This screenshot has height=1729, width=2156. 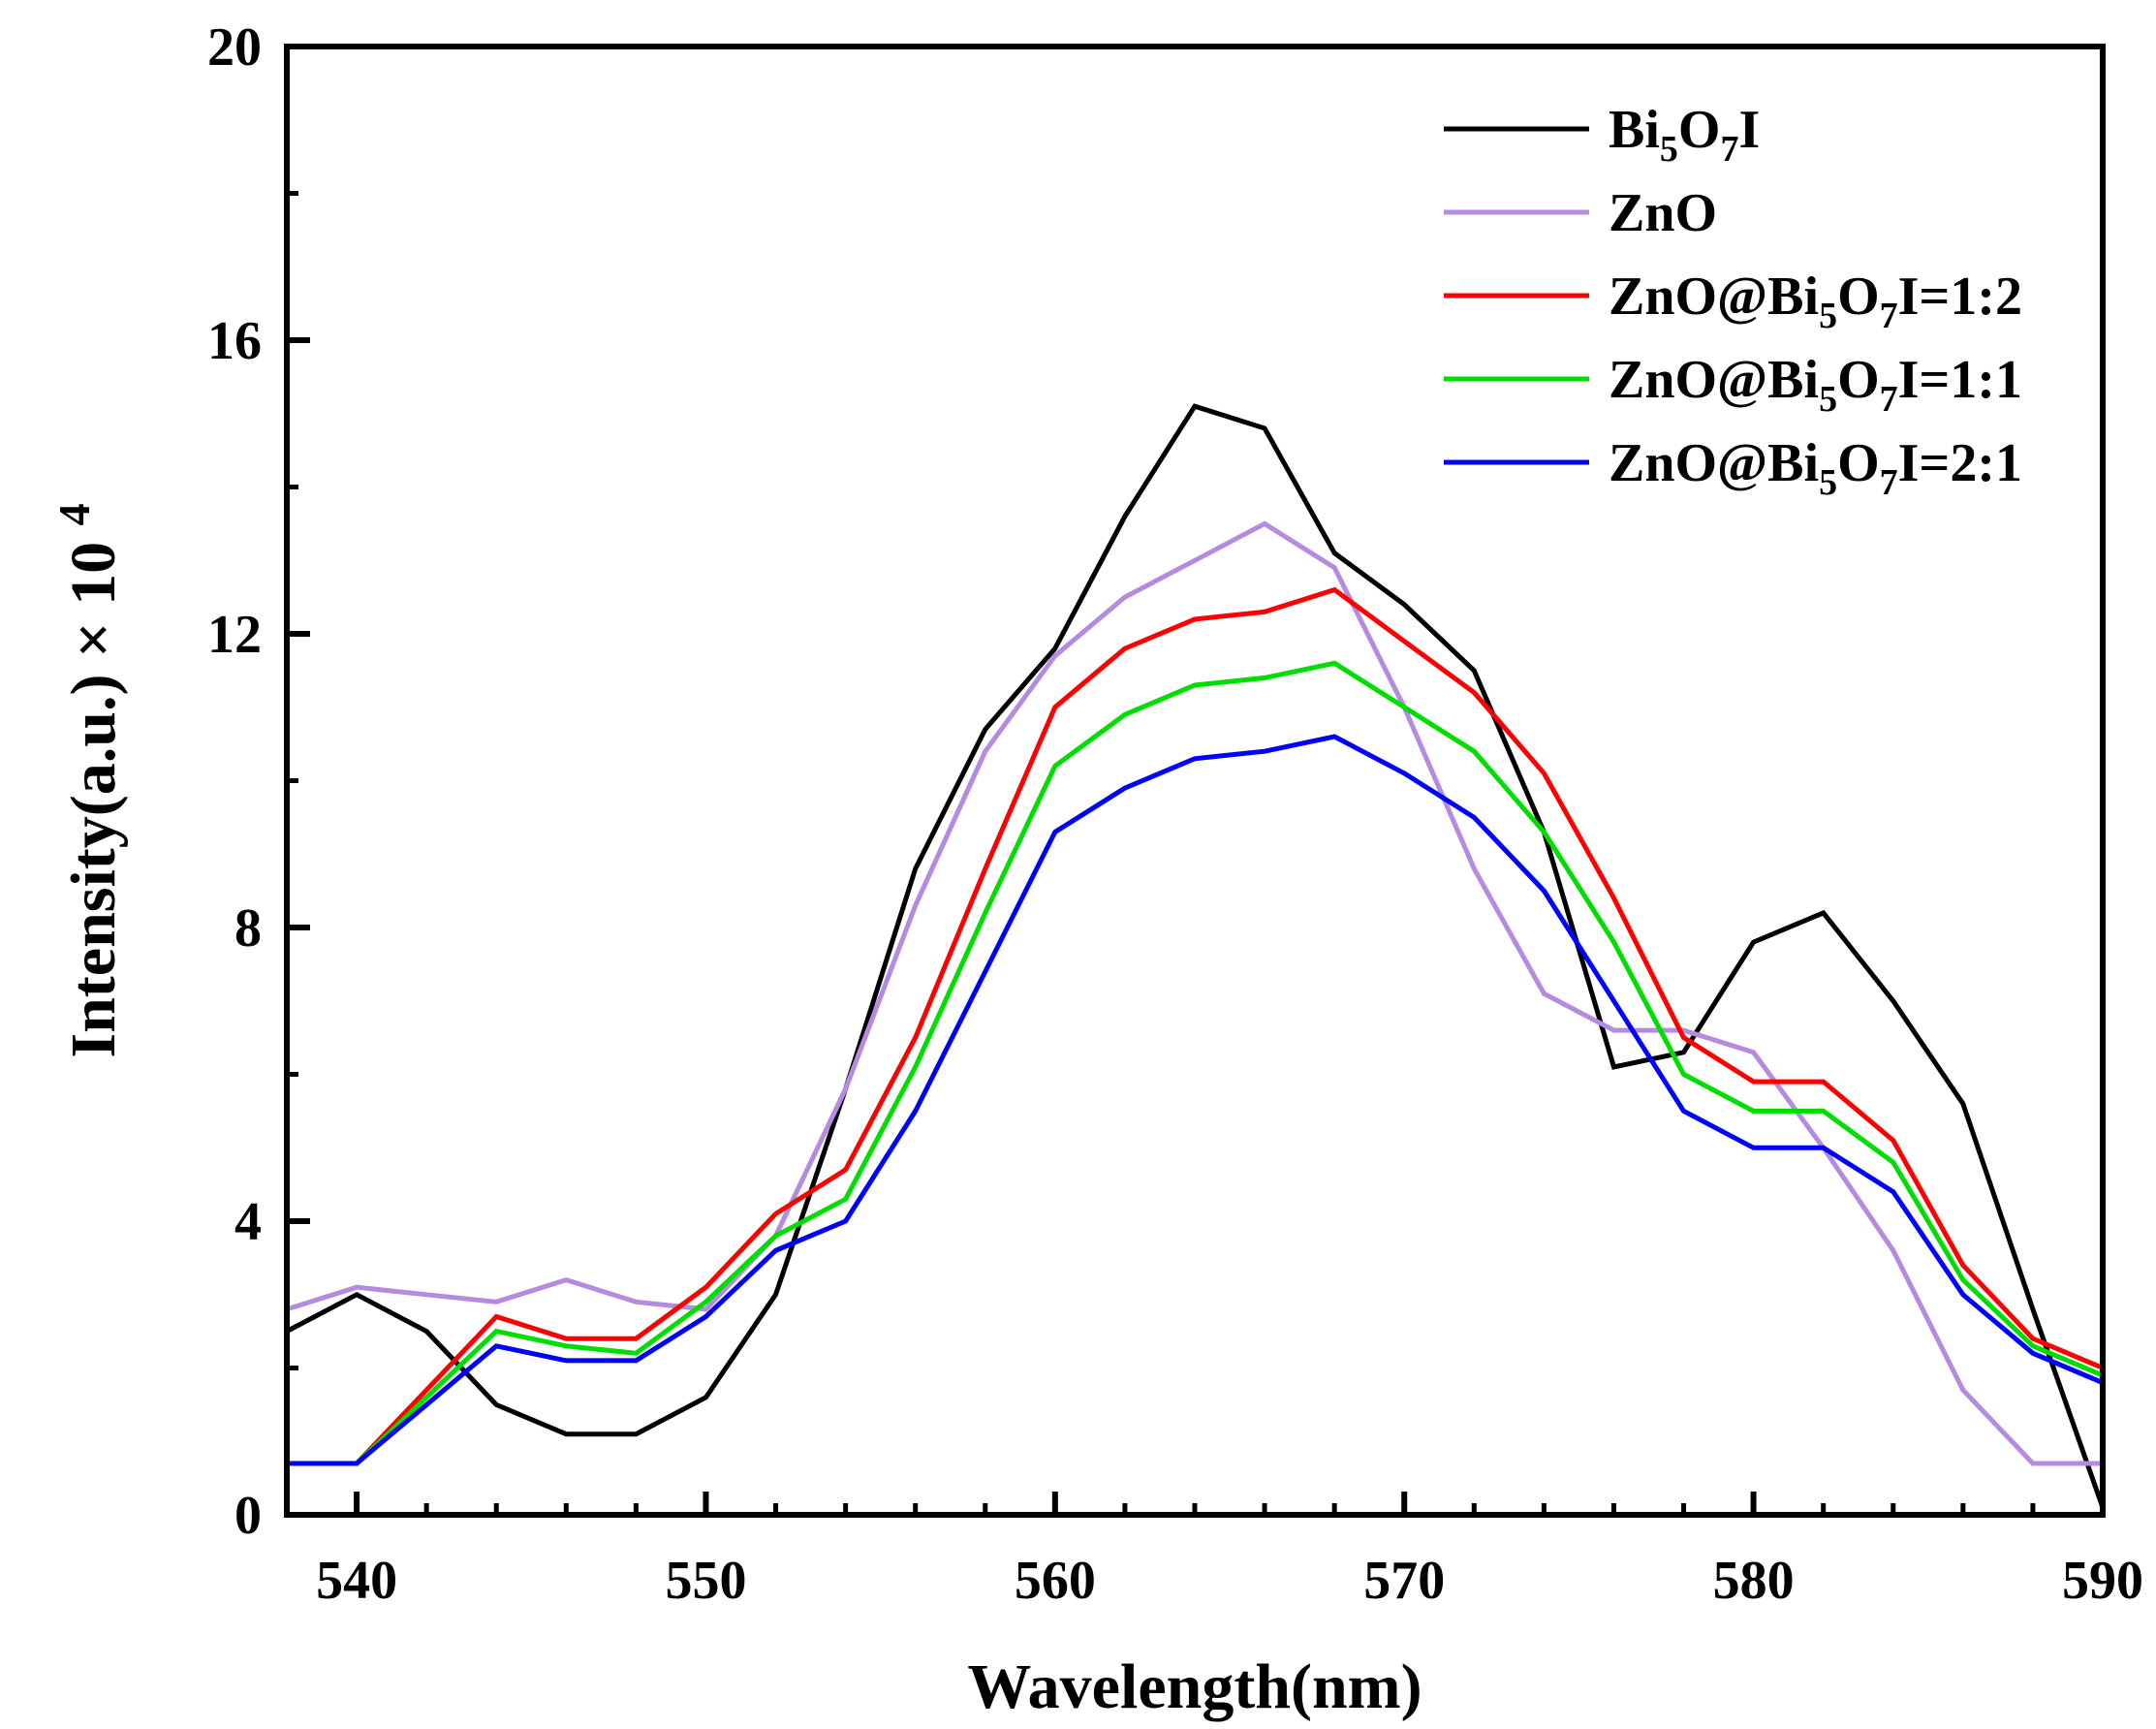 What do you see at coordinates (234, 341) in the screenshot?
I see `y-tick-label: 16` at bounding box center [234, 341].